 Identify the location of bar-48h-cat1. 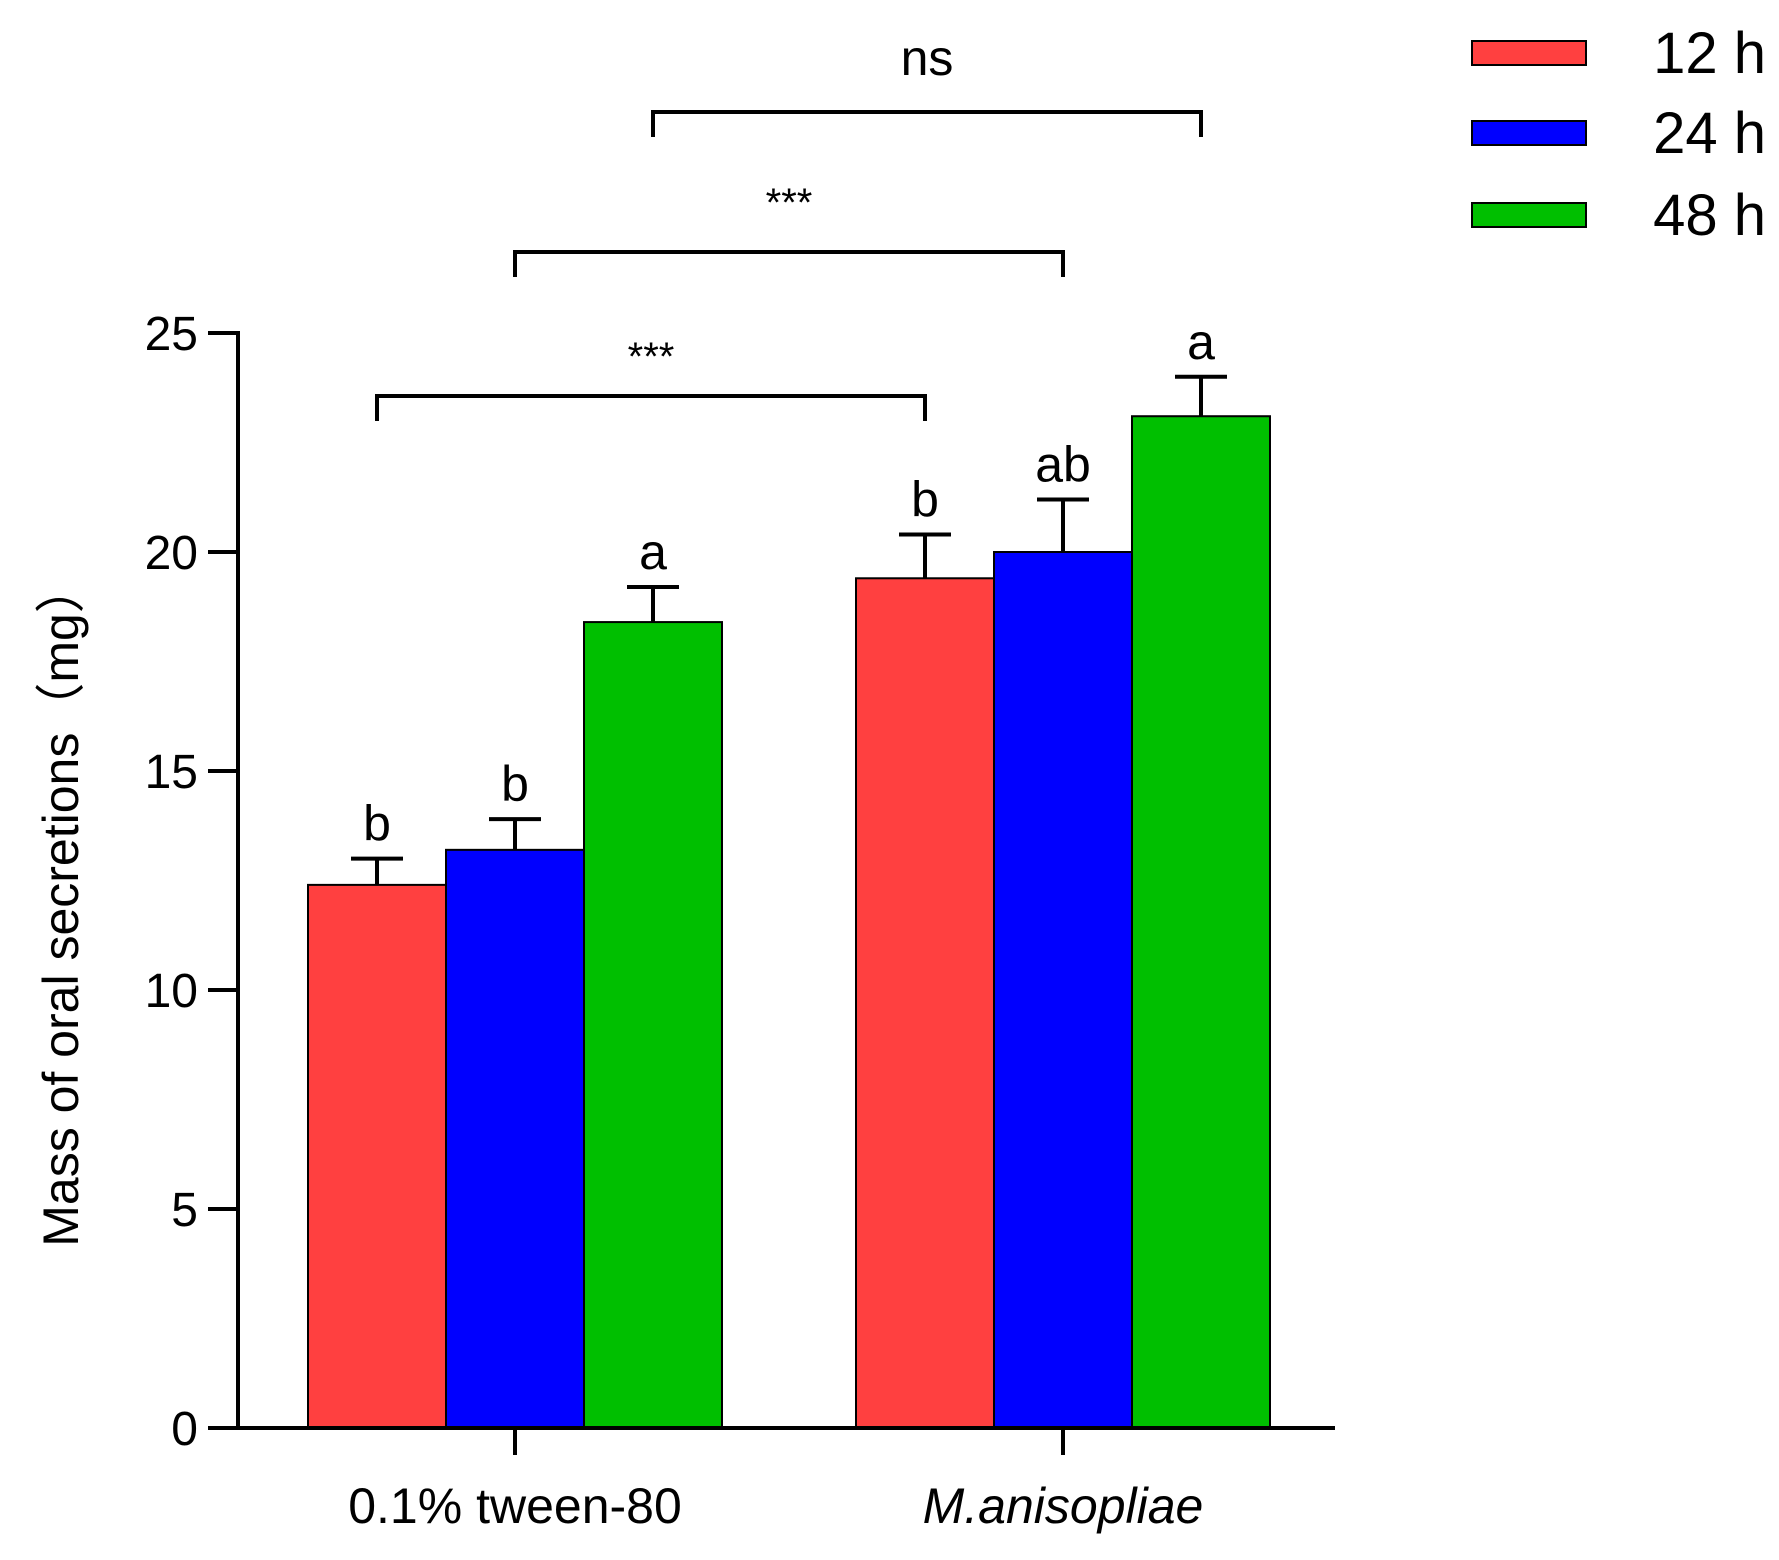
(1201, 922).